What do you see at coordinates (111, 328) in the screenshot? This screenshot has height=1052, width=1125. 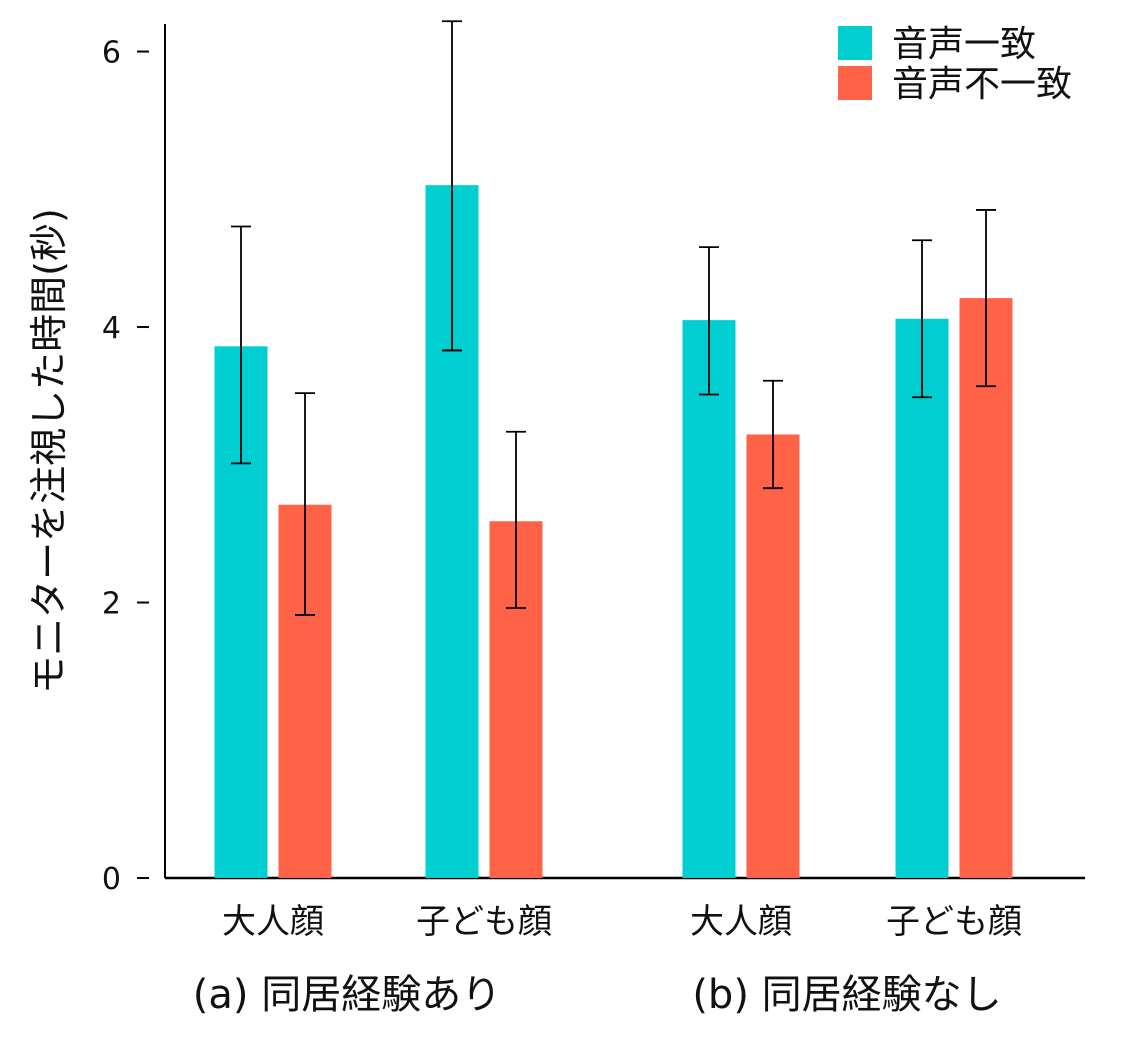 I see `y-tick-label: 4` at bounding box center [111, 328].